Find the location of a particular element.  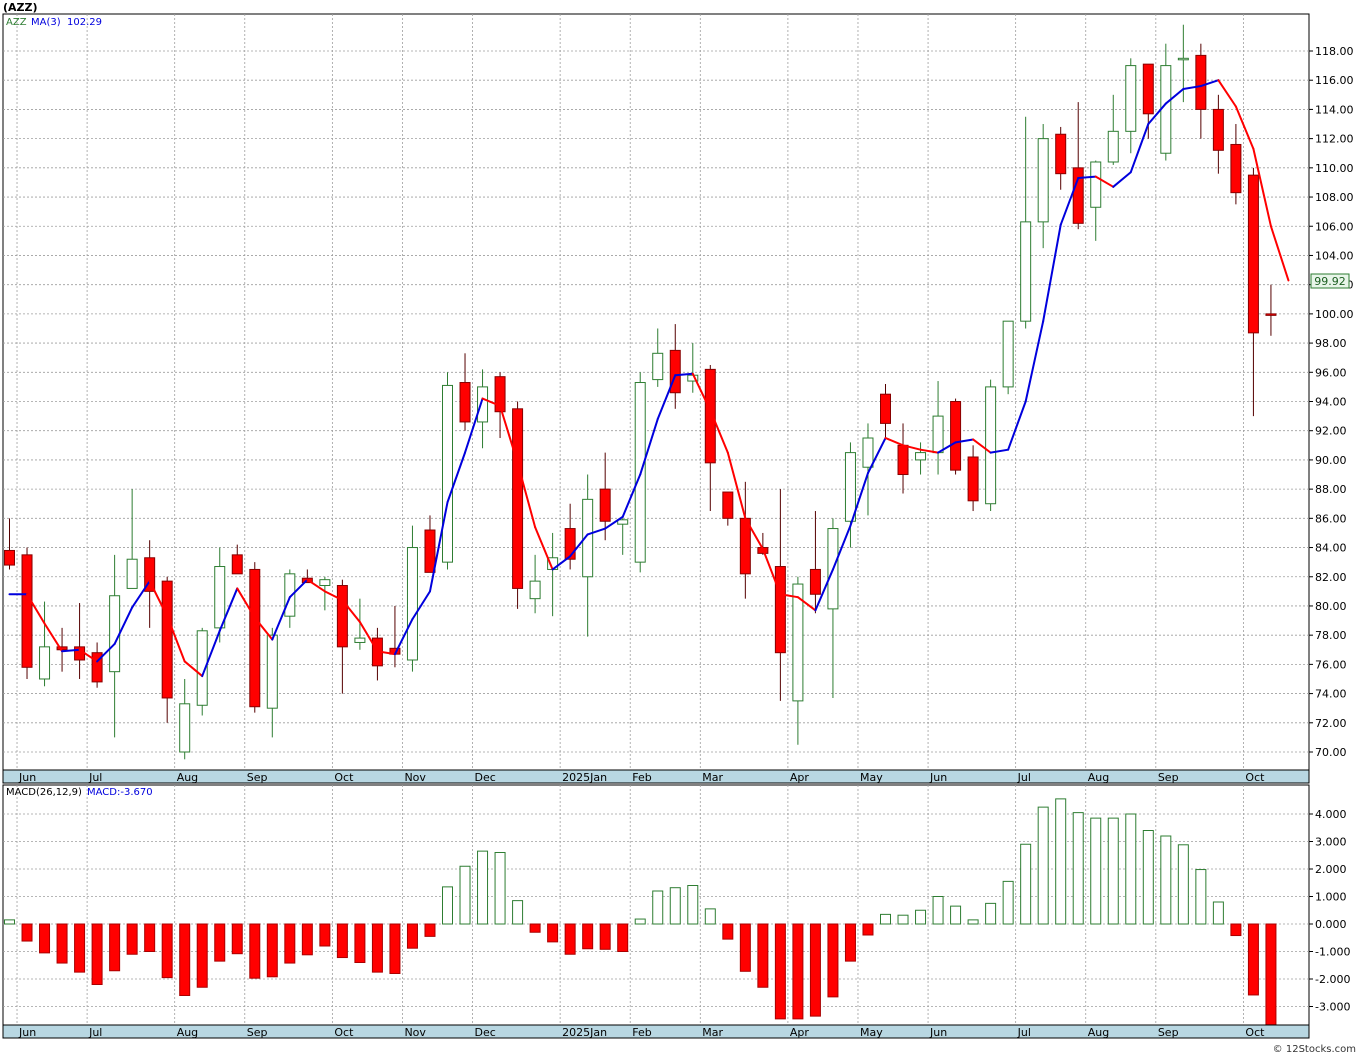

price-x-tick-label: Mar is located at coordinates (712, 777).